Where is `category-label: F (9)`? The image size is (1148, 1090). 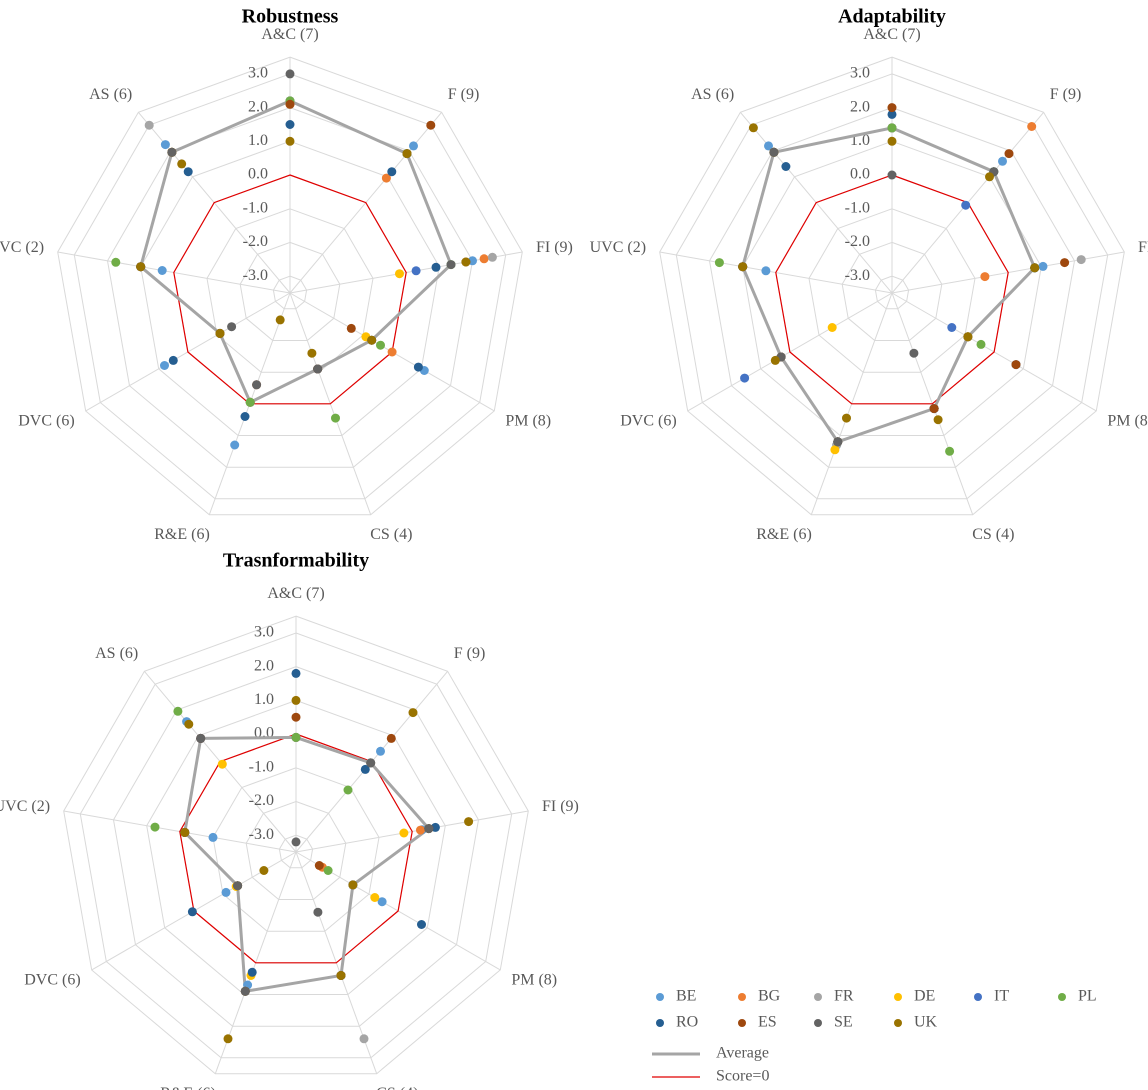 category-label: F (9) is located at coordinates (464, 94).